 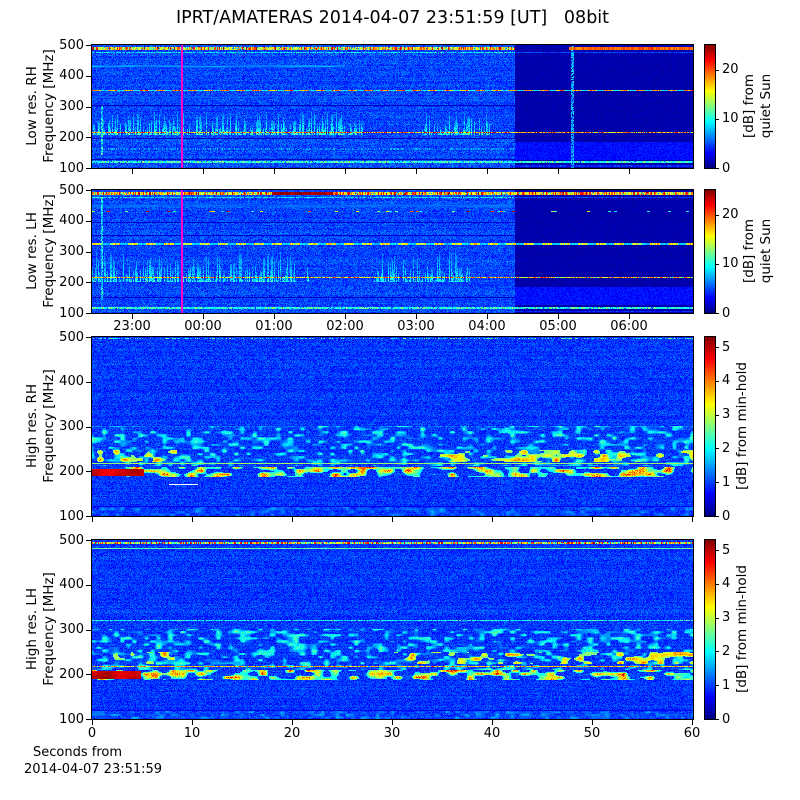 What do you see at coordinates (592, 733) in the screenshot?
I see `seconds-tick-label: 50` at bounding box center [592, 733].